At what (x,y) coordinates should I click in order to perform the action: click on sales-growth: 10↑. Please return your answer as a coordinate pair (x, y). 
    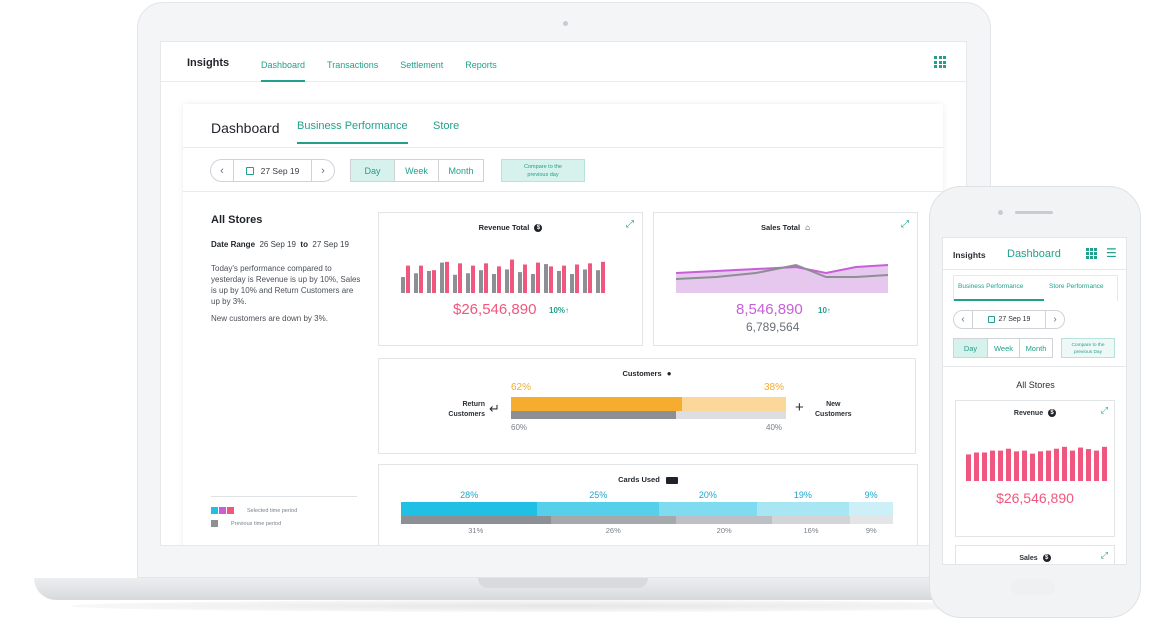
    Looking at the image, I should click on (824, 310).